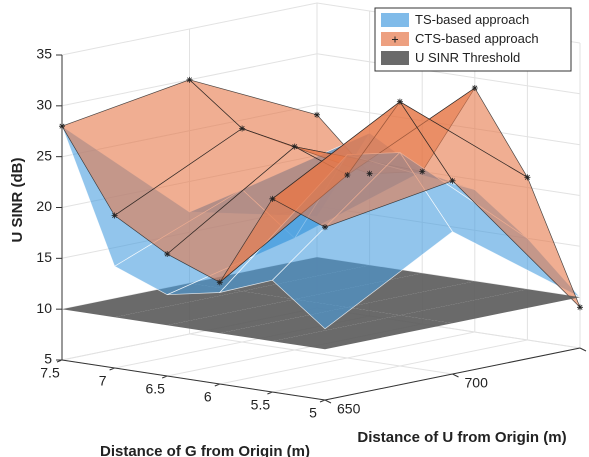 This screenshot has height=457, width=589. Describe the element at coordinates (349, 409) in the screenshot. I see `y-tick-label: 650` at that location.